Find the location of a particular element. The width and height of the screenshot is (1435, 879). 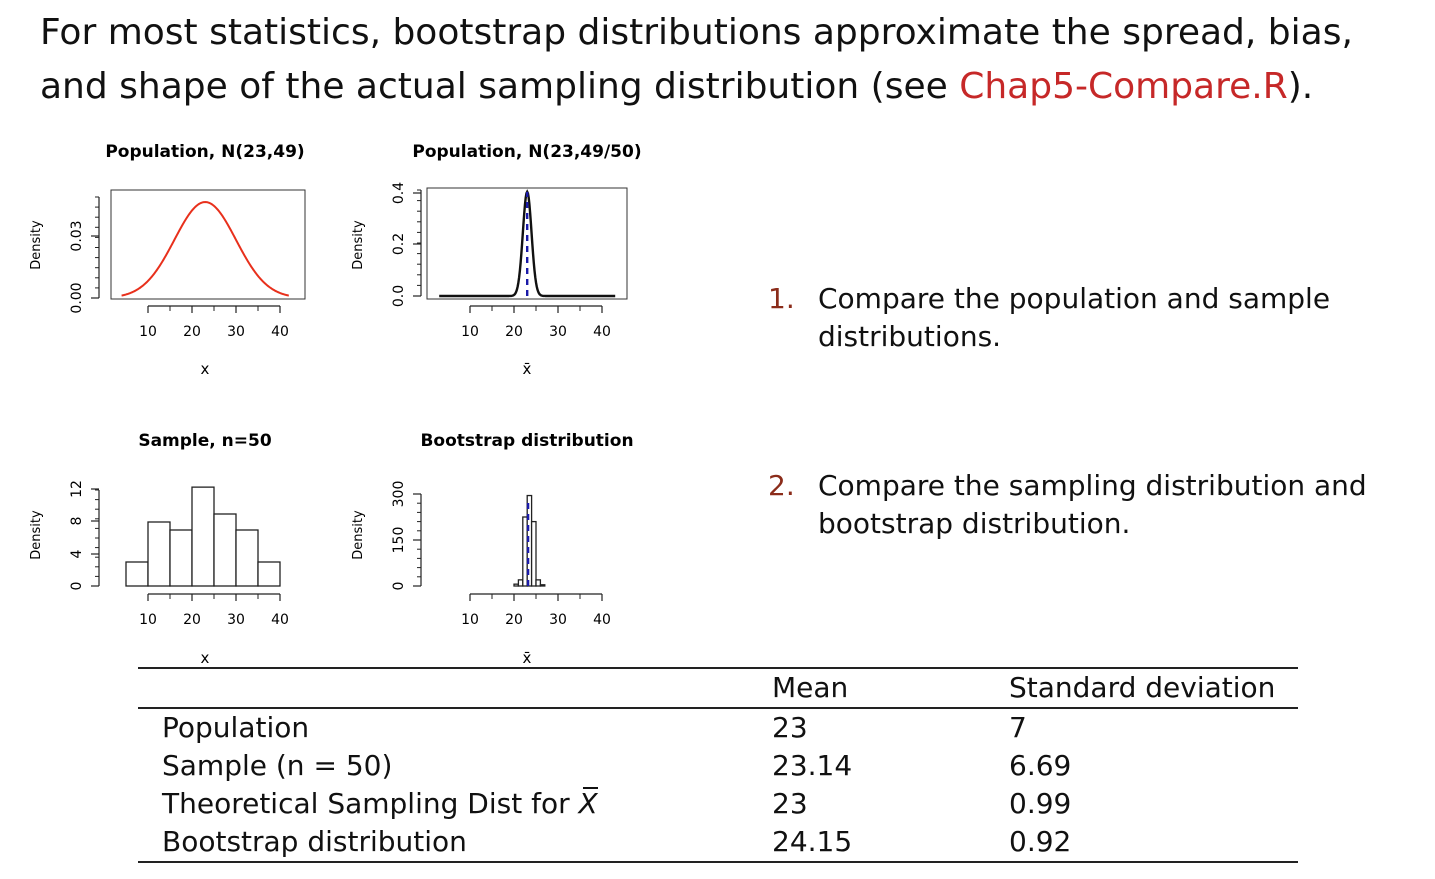

y-tick-label: 4 is located at coordinates (77, 553).